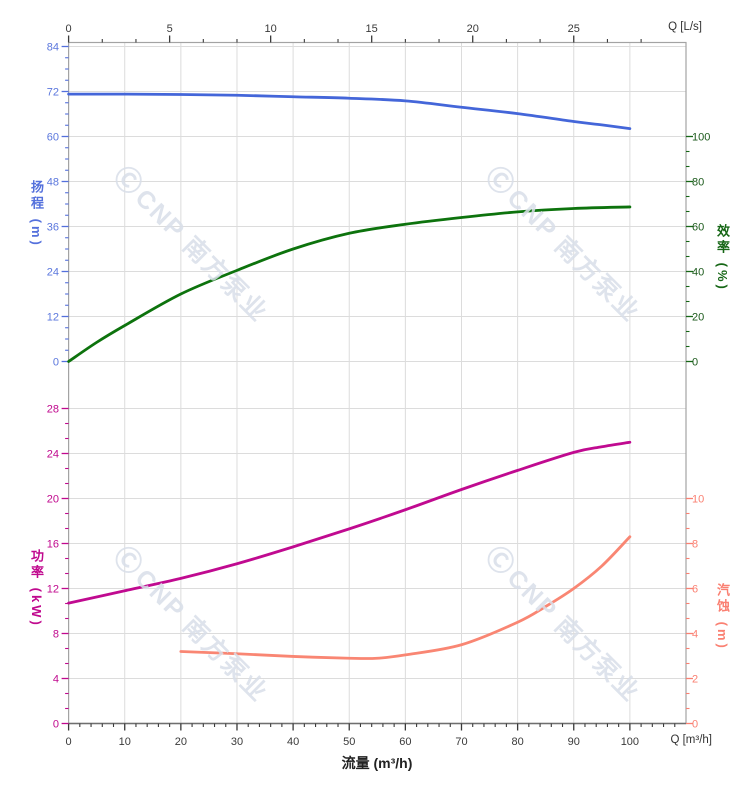  I want to click on power-axis-ticks: 0 4 8 12 16 20 24 28, so click(58, 567).